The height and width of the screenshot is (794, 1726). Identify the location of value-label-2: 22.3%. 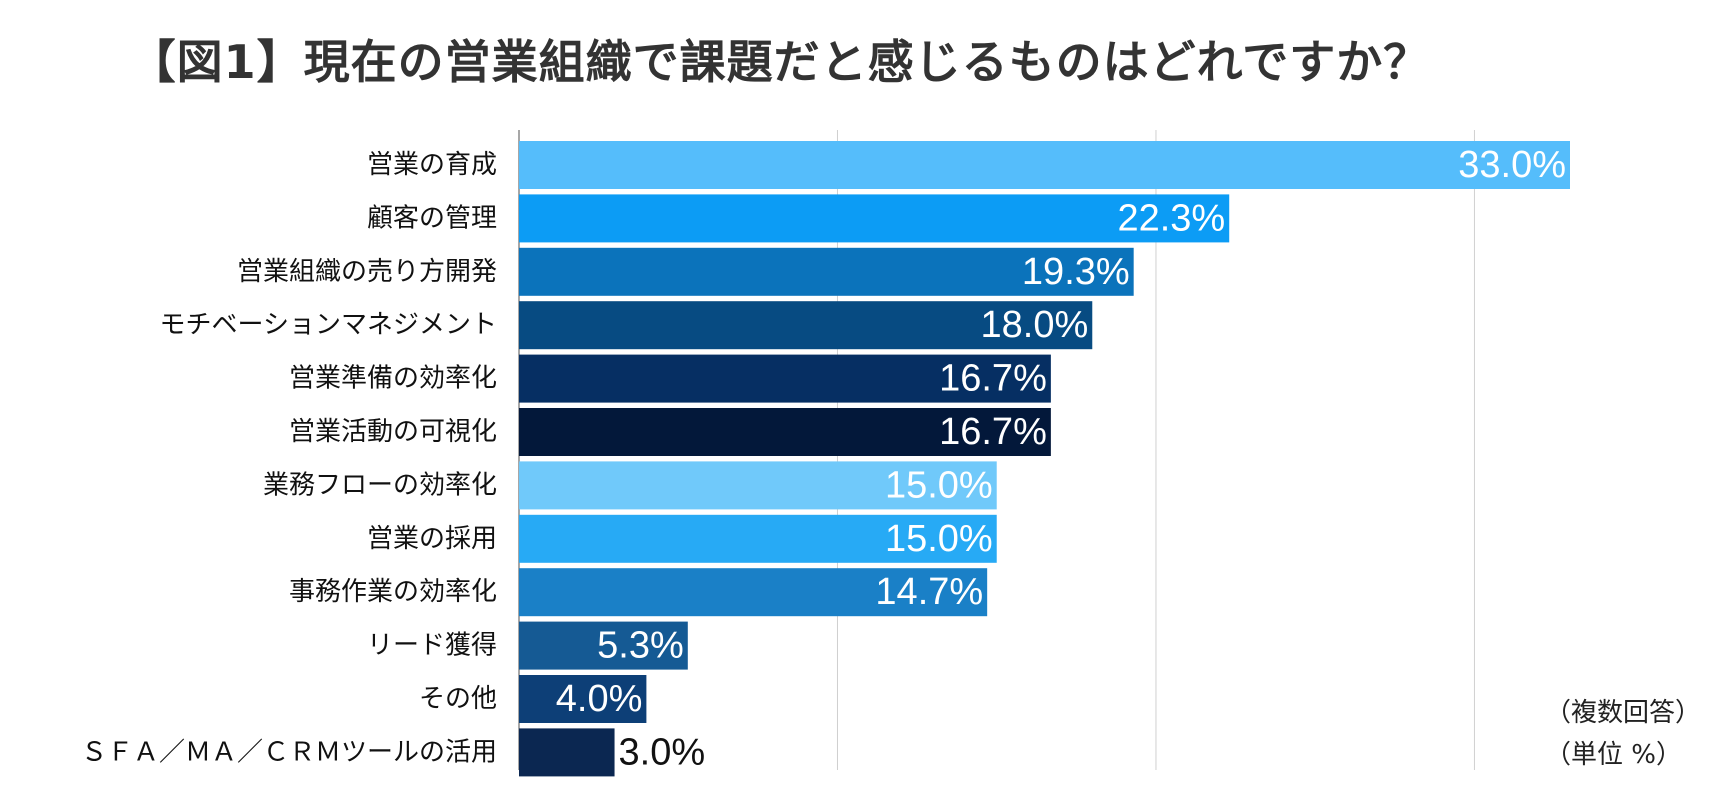
(1171, 218).